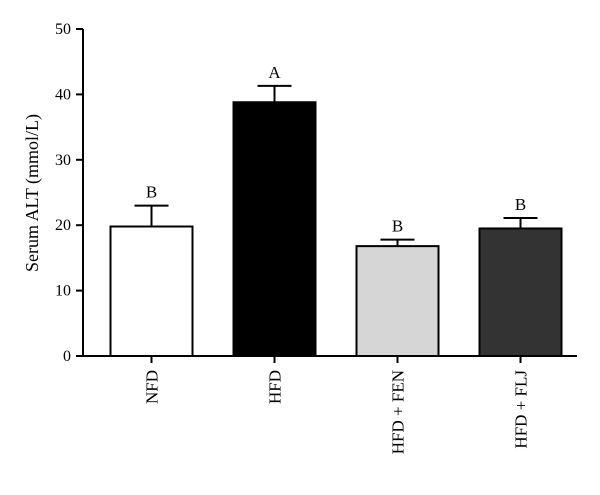 The image size is (600, 495). I want to click on y-tick-label: 40, so click(63, 94).